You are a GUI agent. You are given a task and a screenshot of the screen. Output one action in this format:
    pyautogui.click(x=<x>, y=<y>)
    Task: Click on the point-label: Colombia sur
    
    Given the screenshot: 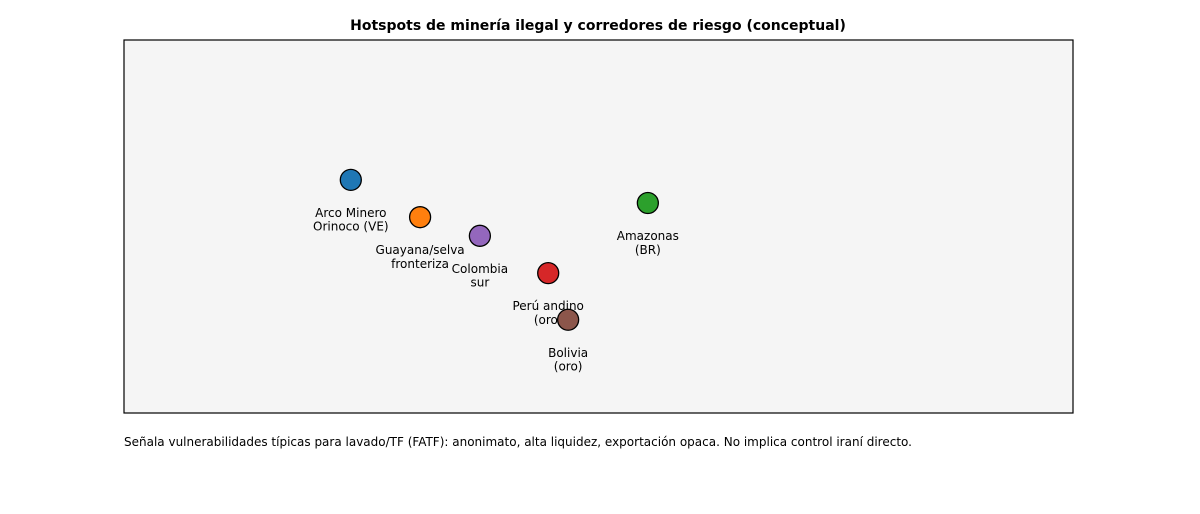 What is the action you would take?
    pyautogui.click(x=480, y=276)
    